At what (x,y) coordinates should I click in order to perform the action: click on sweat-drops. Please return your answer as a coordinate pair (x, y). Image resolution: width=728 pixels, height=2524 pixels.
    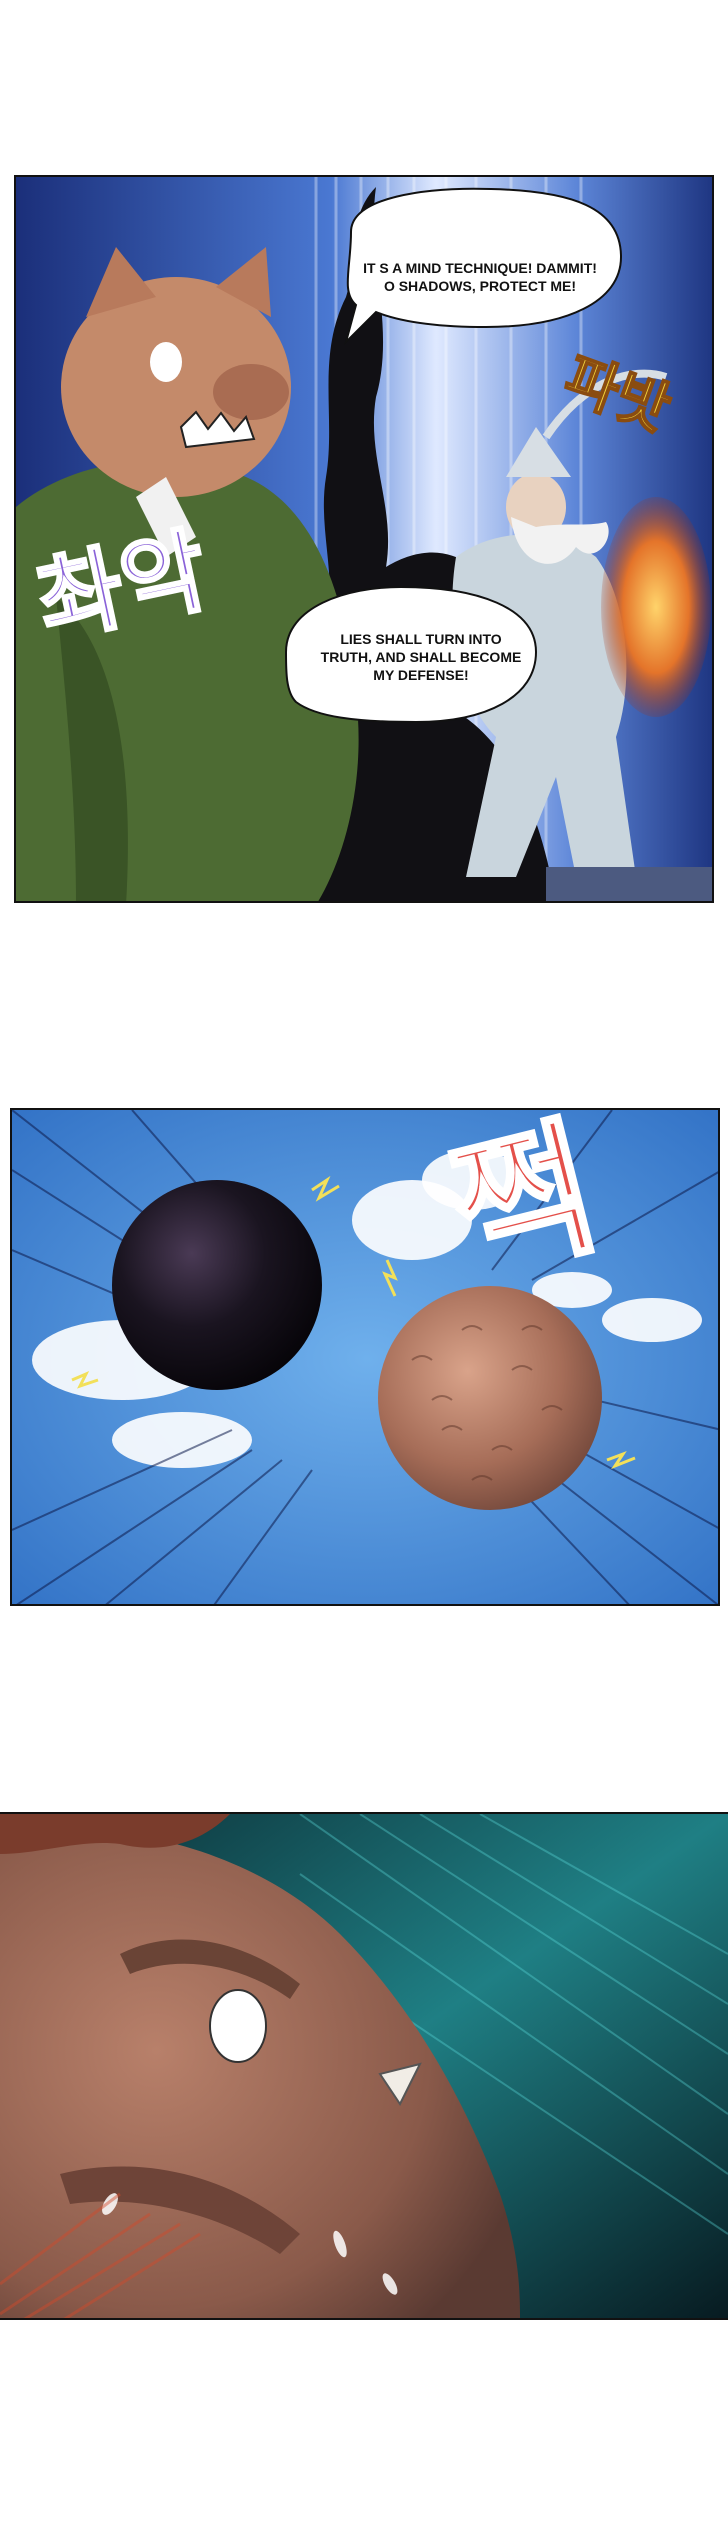
    Looking at the image, I should click on (250, 2244).